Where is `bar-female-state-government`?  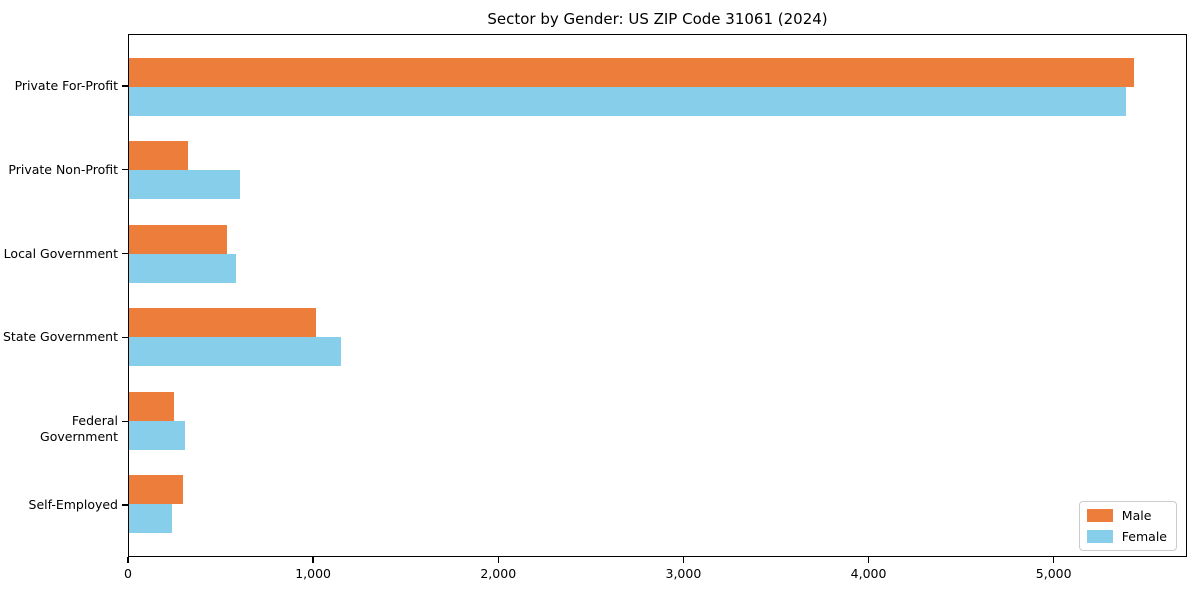
bar-female-state-government is located at coordinates (235, 352).